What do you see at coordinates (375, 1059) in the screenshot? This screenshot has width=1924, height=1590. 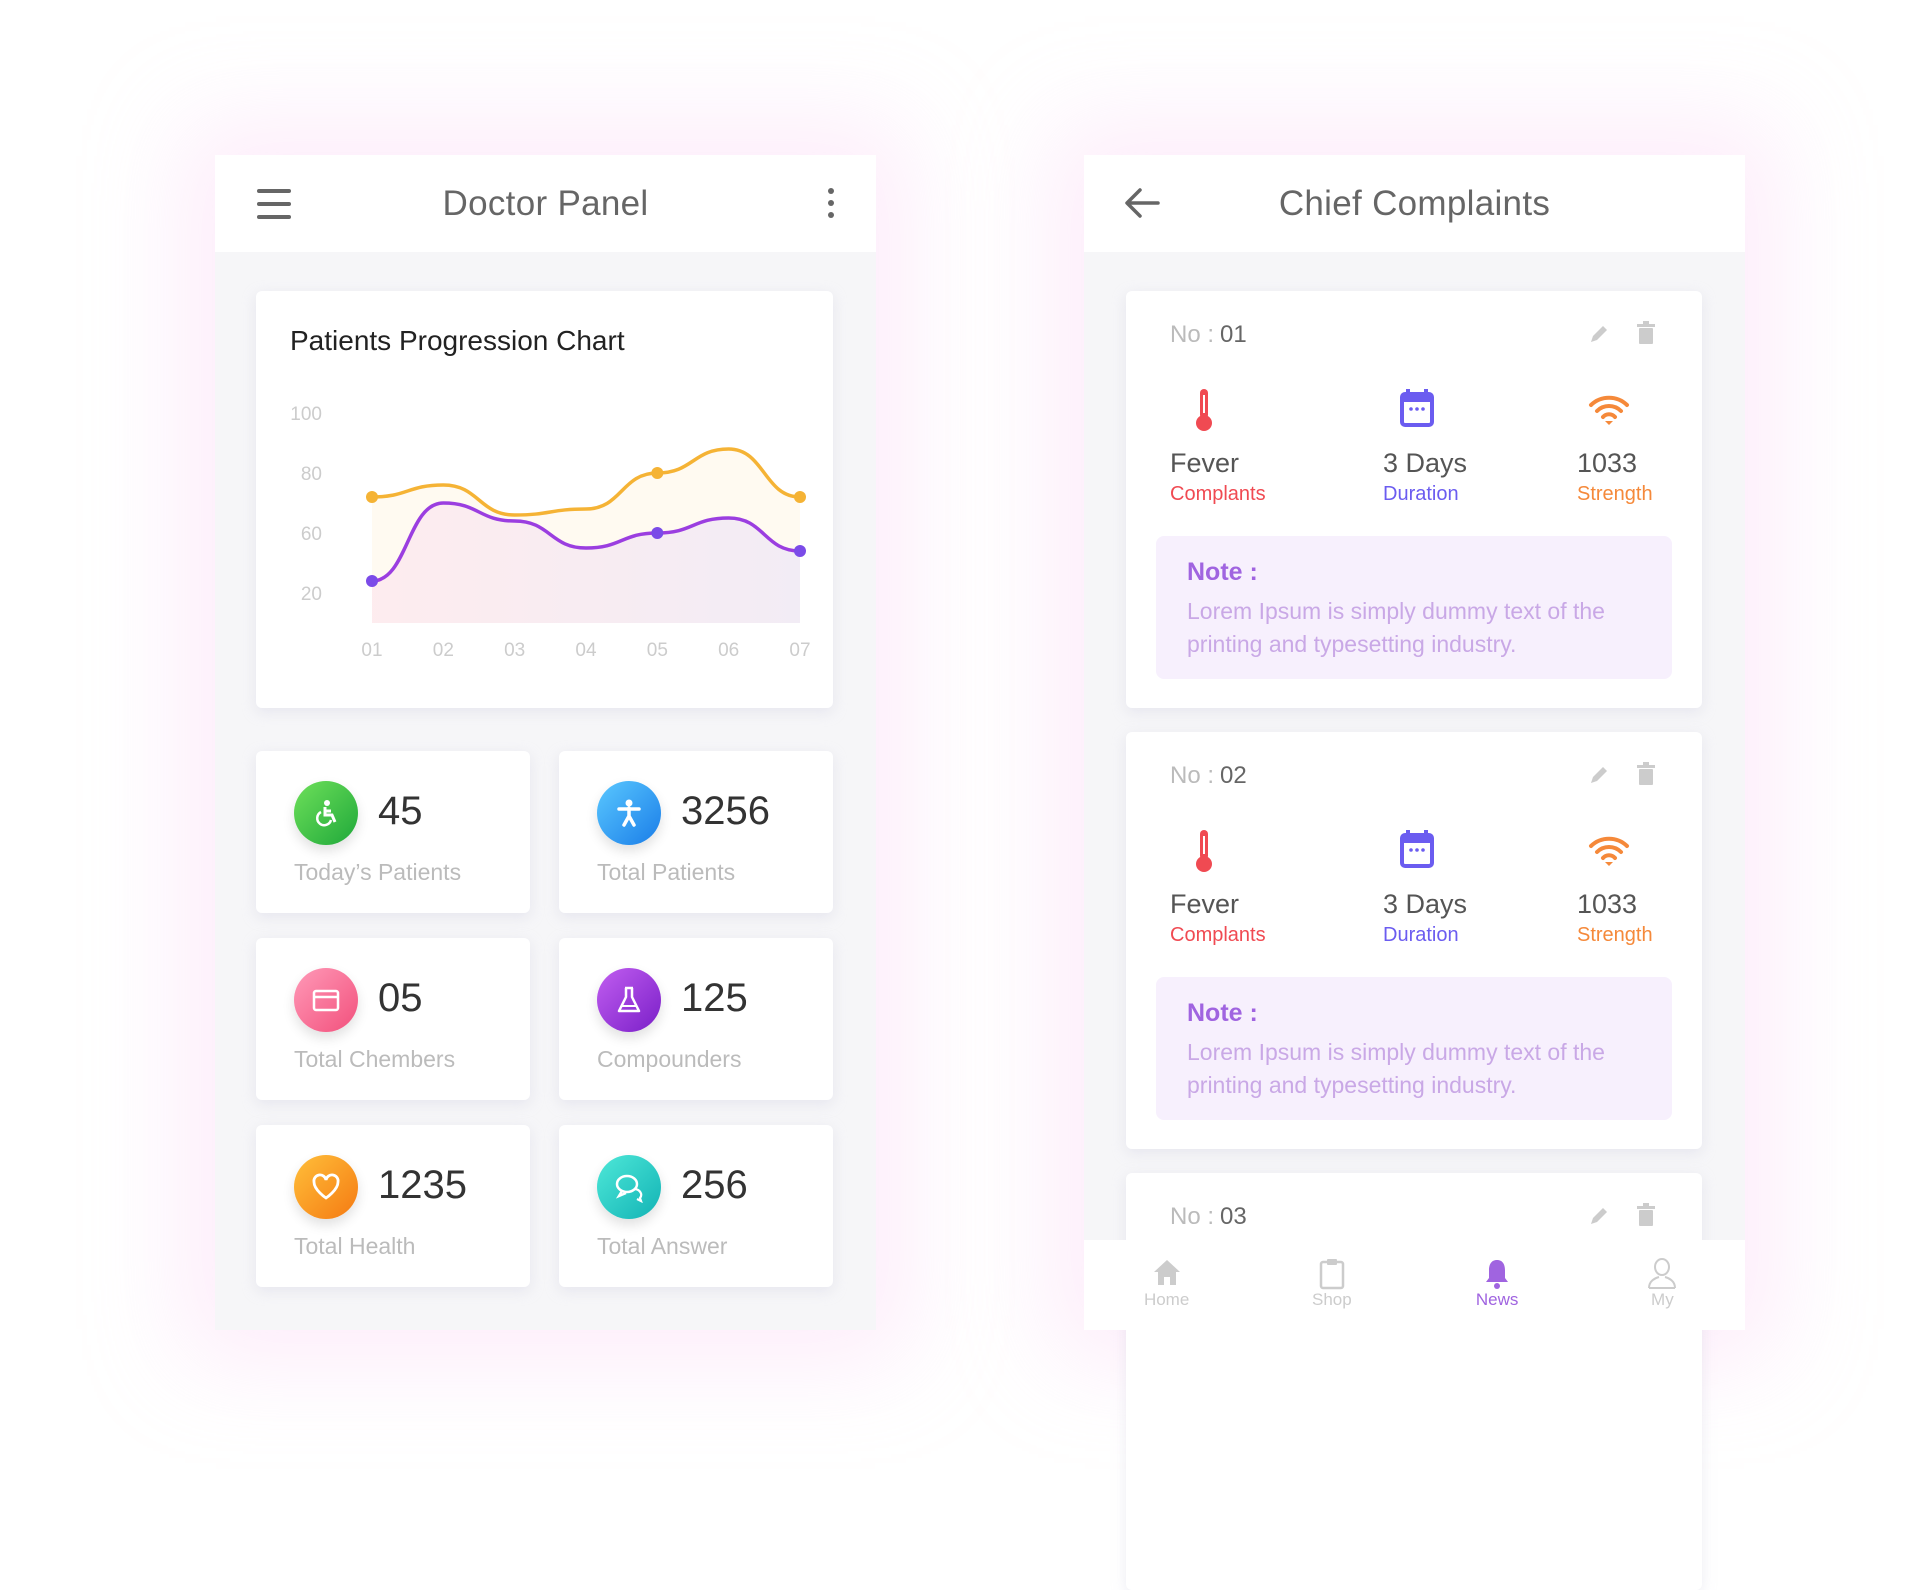 I see `stat-label: Total Chembers` at bounding box center [375, 1059].